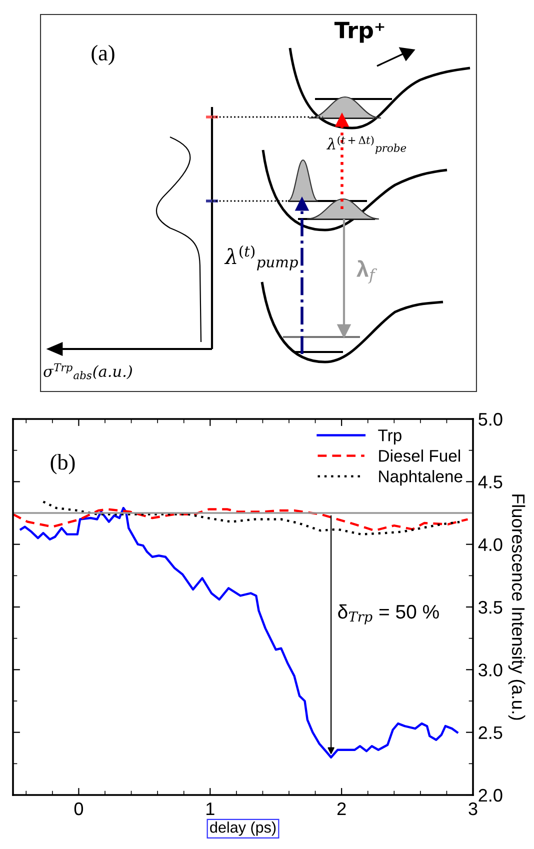 The image size is (534, 849). Describe the element at coordinates (388, 614) in the screenshot. I see `annotation: δ$_{Trp}$ = 50 %` at that location.